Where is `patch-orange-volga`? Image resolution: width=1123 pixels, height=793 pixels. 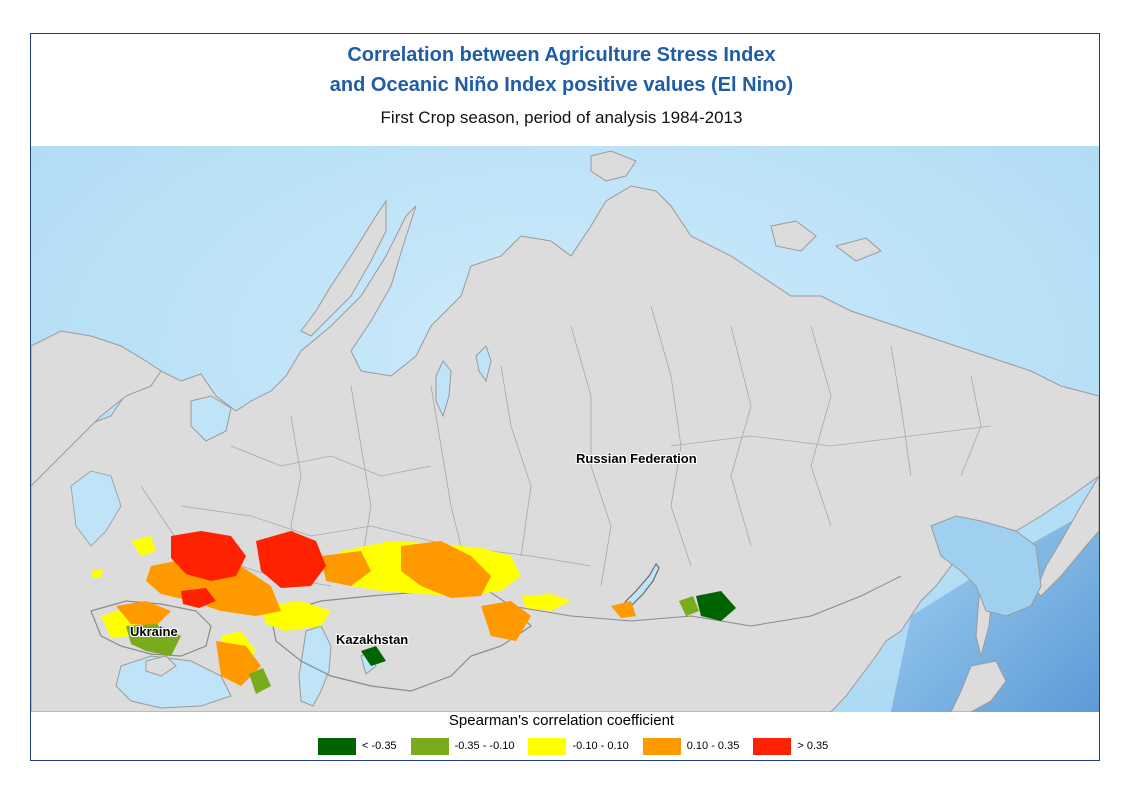
patch-orange-volga is located at coordinates (213, 586).